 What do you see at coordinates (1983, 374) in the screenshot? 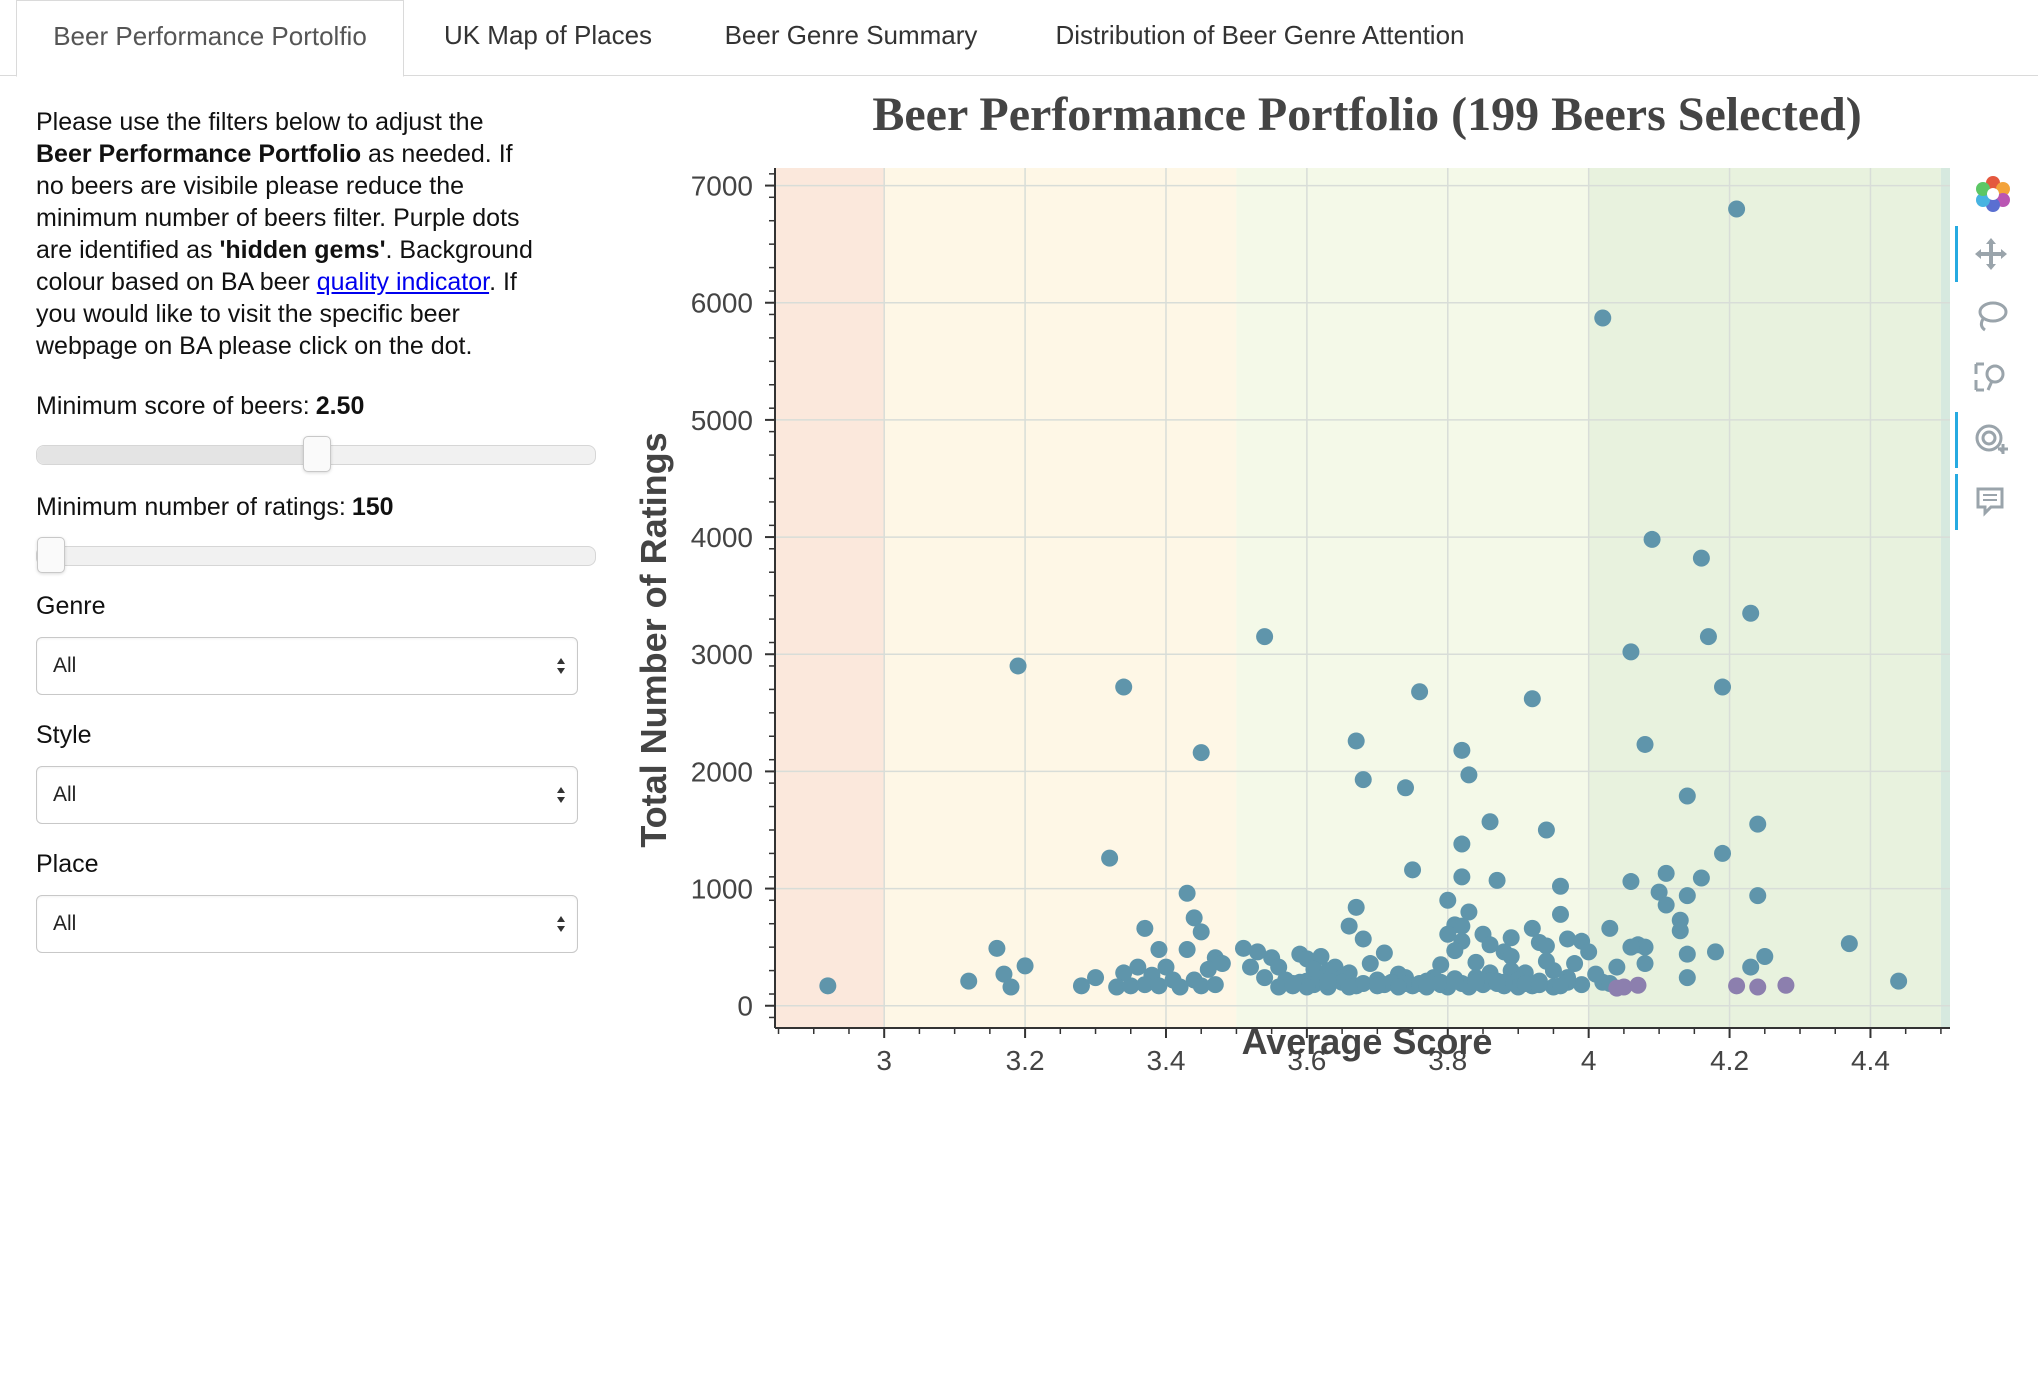
I see `box-zoom-button` at bounding box center [1983, 374].